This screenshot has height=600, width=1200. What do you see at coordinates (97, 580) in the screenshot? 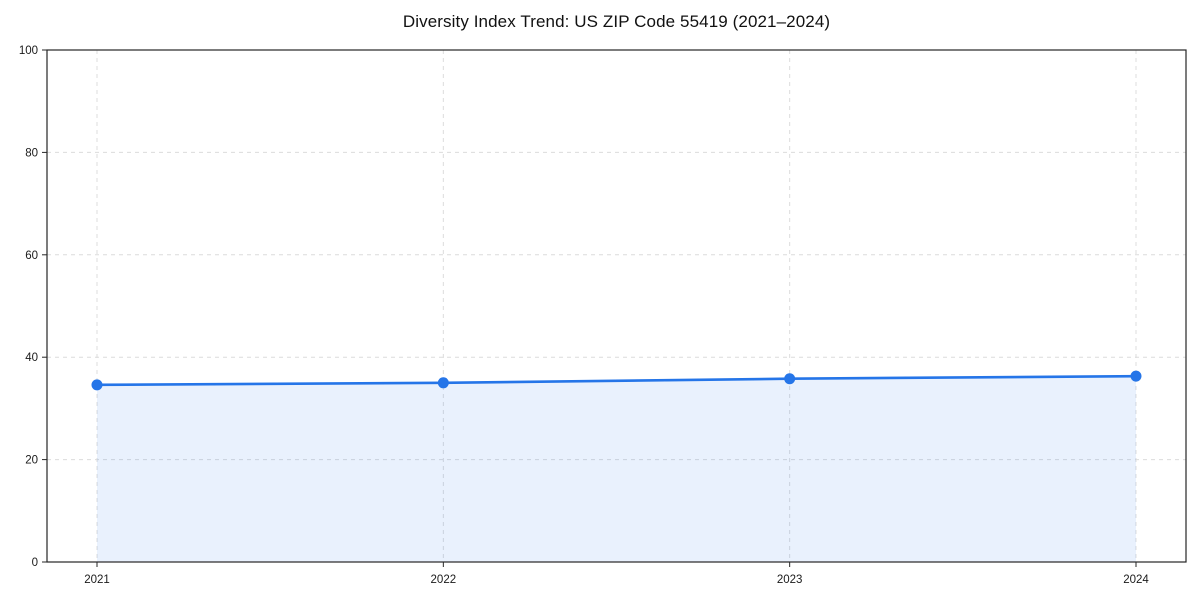
I see `x-axis-tick-label: 2021` at bounding box center [97, 580].